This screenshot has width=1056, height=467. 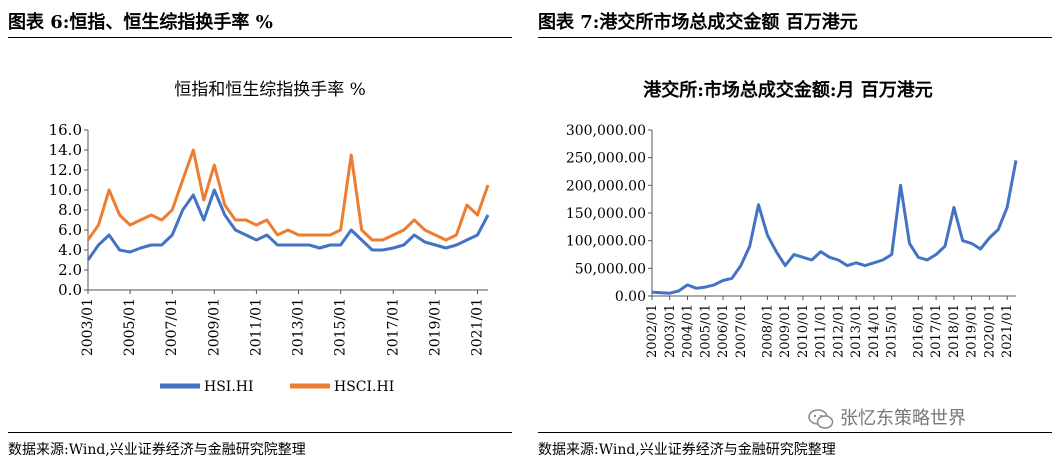 What do you see at coordinates (364, 387) in the screenshot?
I see `legend-label: HSCI.HI` at bounding box center [364, 387].